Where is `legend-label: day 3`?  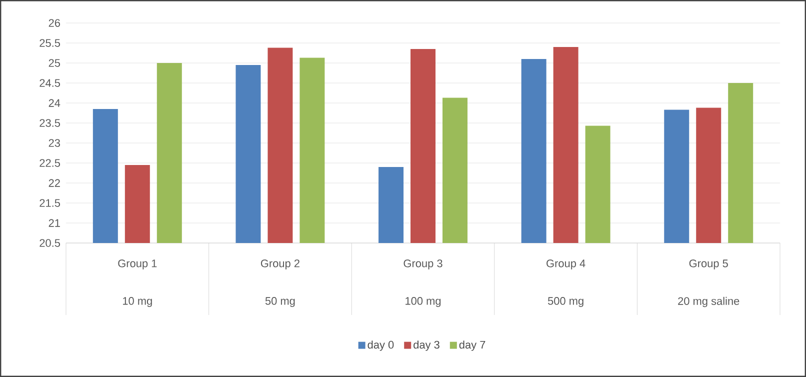 legend-label: day 3 is located at coordinates (427, 345).